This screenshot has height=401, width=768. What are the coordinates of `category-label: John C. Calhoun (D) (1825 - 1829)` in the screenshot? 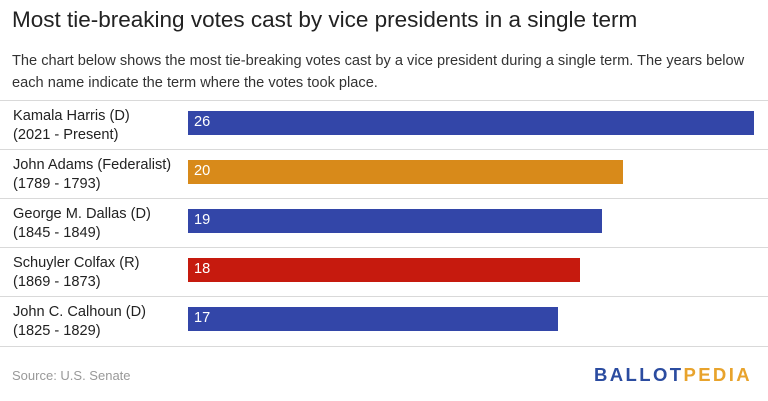 It's located at (98, 322).